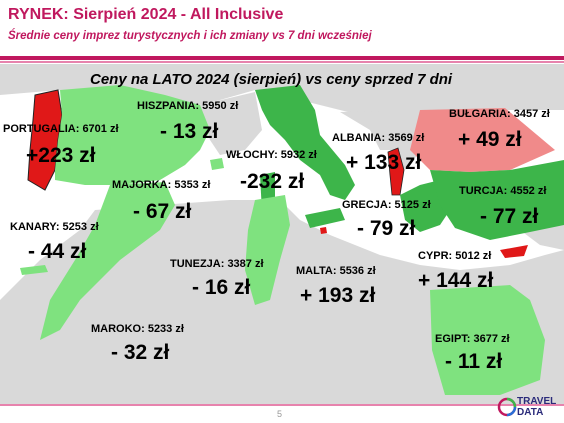 This screenshot has width=564, height=423. I want to click on bulgaria-shape, so click(482, 140).